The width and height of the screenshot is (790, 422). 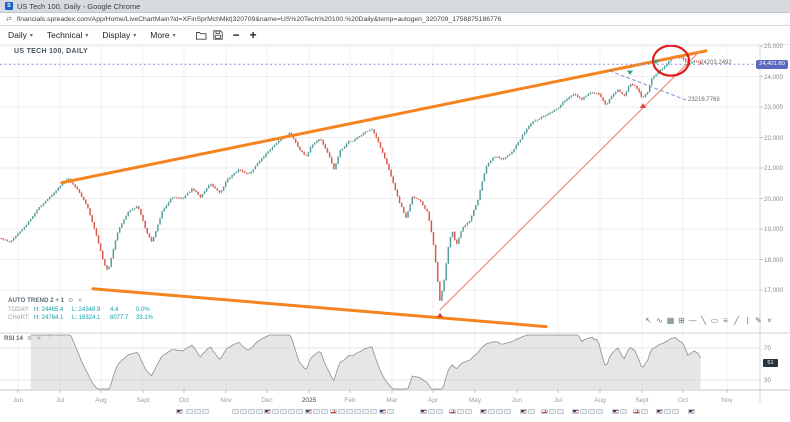 I want to click on menu-more: More ▾, so click(x=162, y=35).